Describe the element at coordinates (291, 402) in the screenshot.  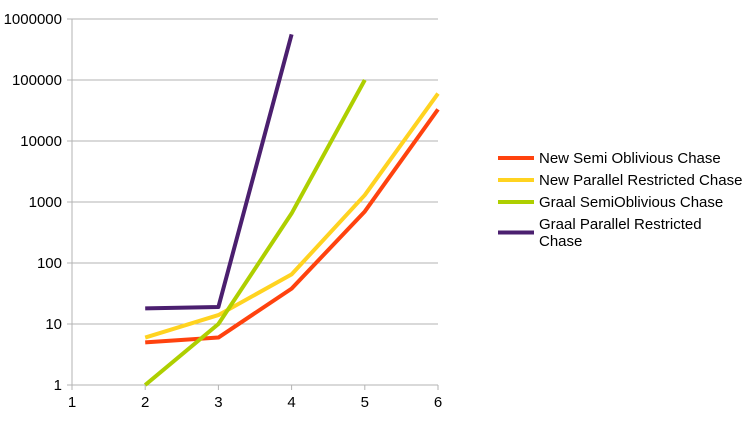
I see `x-tick-label: 4` at that location.